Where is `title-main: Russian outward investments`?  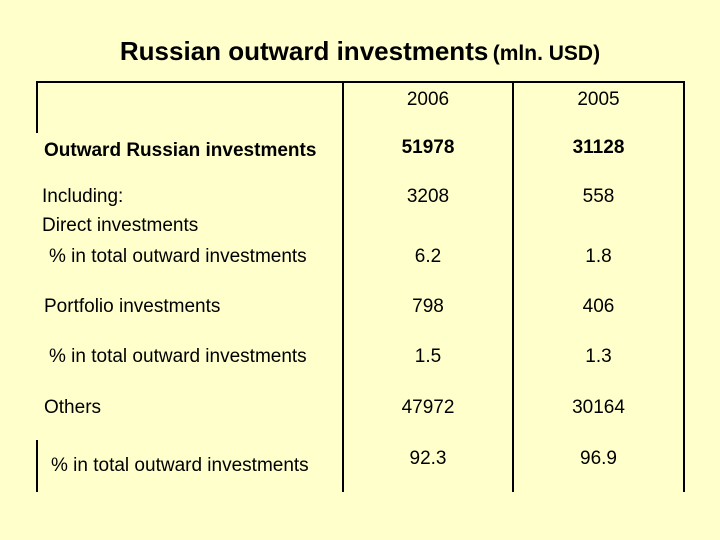 title-main: Russian outward investments is located at coordinates (304, 51).